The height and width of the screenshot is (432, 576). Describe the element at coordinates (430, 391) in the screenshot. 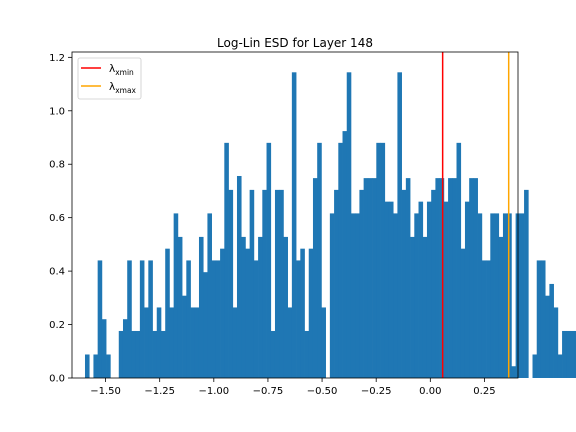

I see `x-tick-label: 0.00` at that location.